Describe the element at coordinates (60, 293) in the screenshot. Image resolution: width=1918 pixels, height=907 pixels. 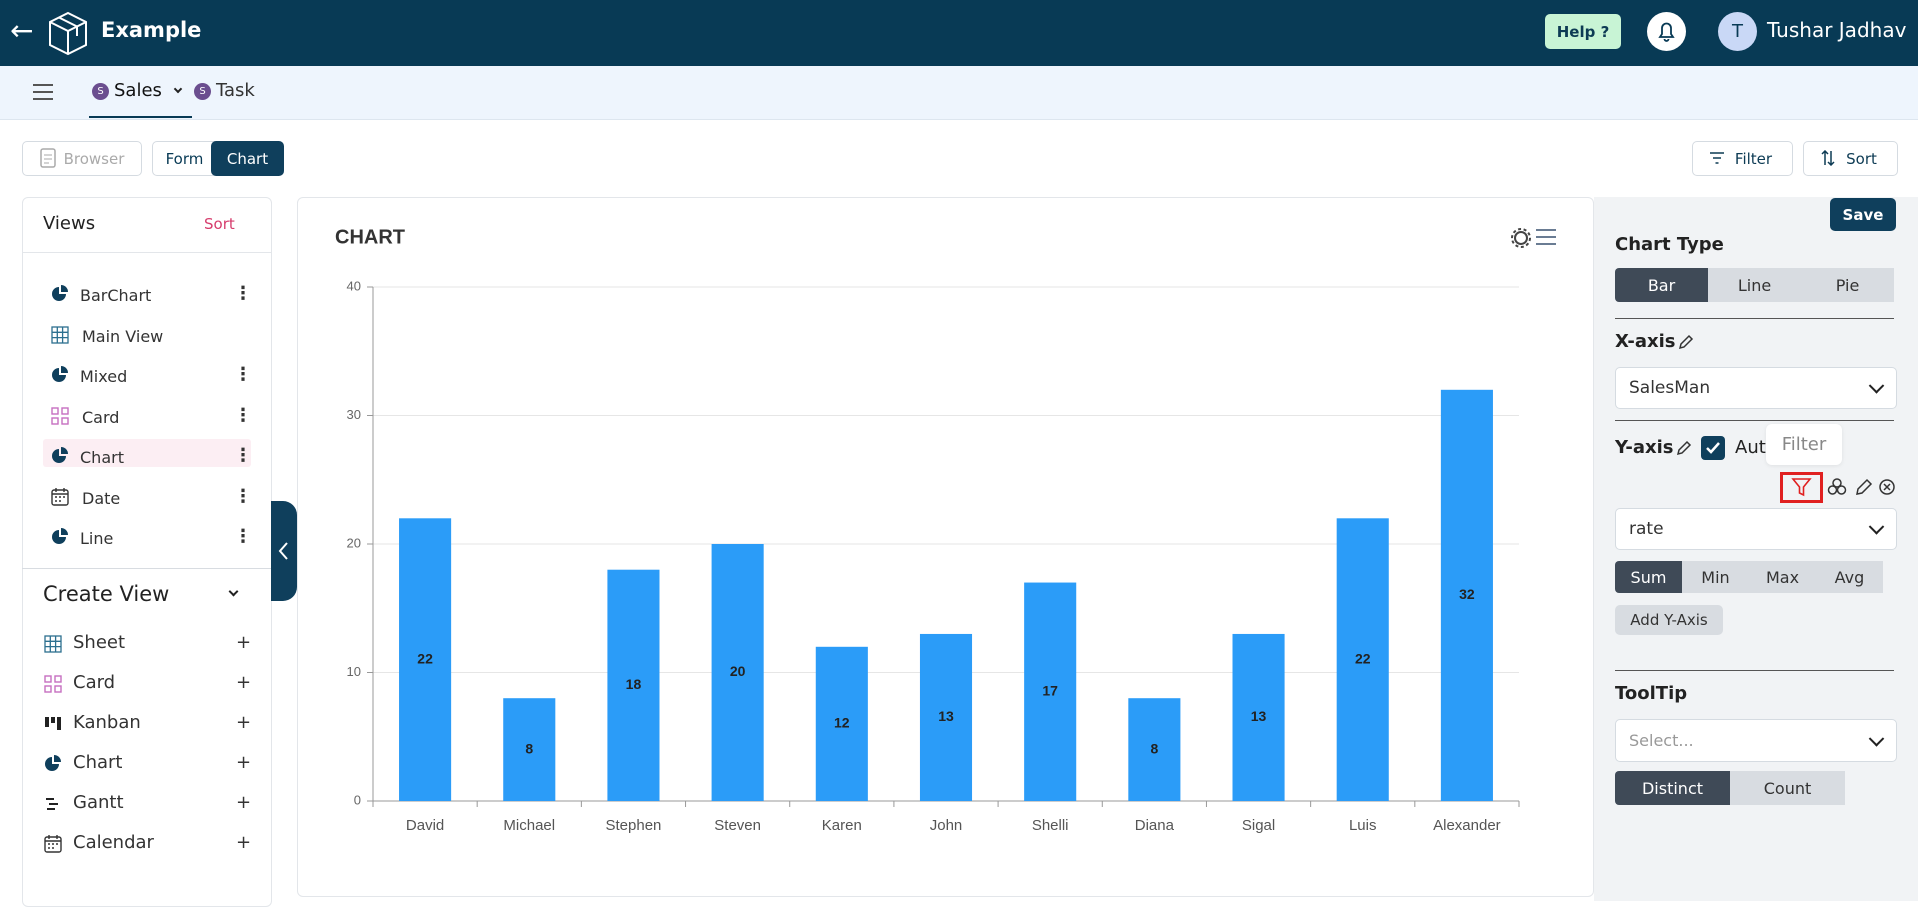
I see `pie-icon` at that location.